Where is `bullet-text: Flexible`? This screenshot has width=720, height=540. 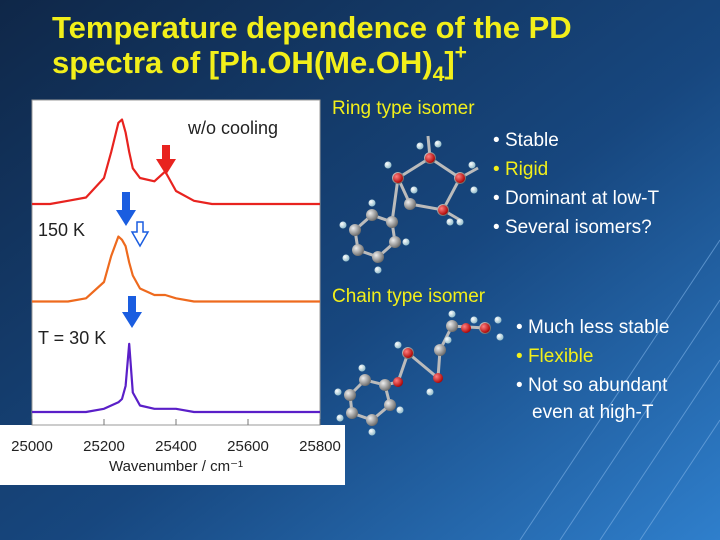
bullet-text: Flexible is located at coordinates (560, 356).